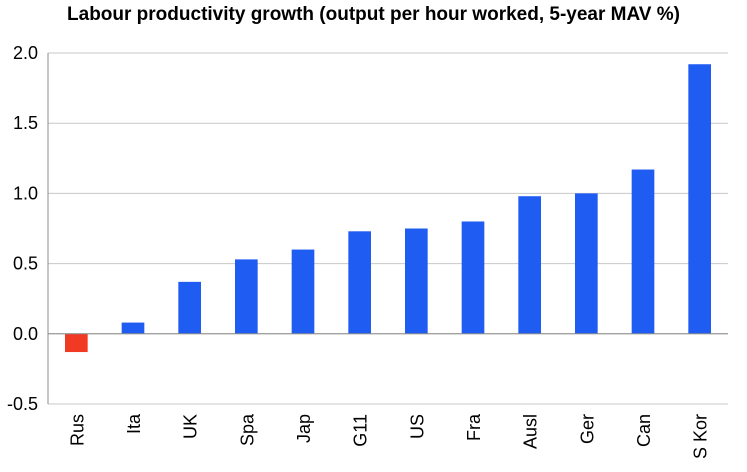 This screenshot has width=747, height=472. What do you see at coordinates (25, 193) in the screenshot?
I see `y-tick-label: 1.0` at bounding box center [25, 193].